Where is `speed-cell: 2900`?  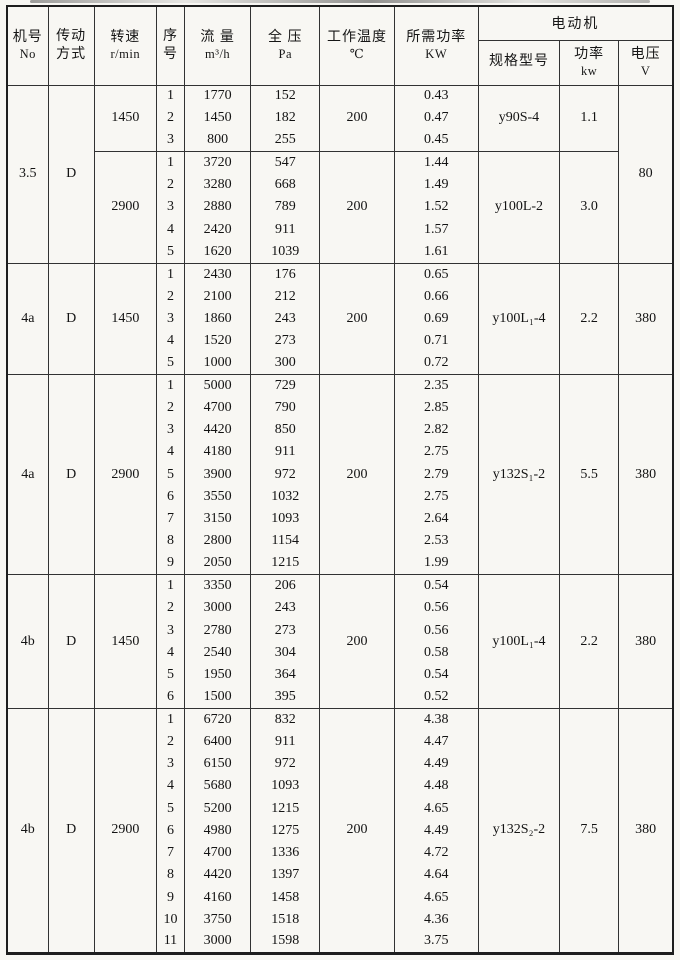
speed-cell: 2900 is located at coordinates (125, 830).